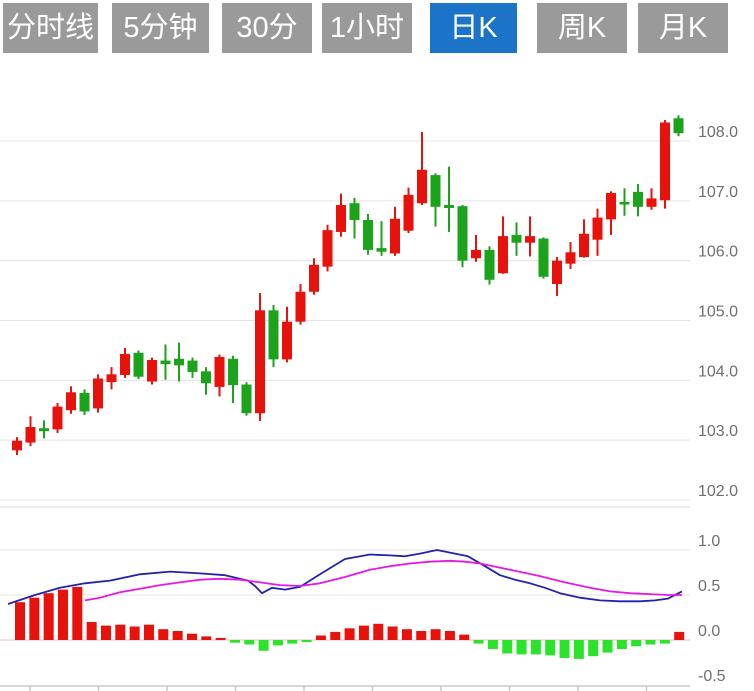 The image size is (754, 691). What do you see at coordinates (473, 28) in the screenshot?
I see `tab-daily-k: 日K` at bounding box center [473, 28].